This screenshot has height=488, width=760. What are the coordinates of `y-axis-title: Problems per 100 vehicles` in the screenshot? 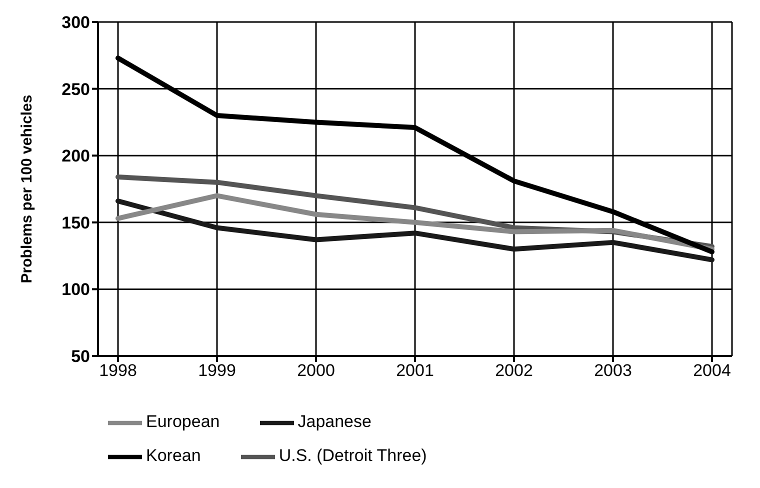 It's located at (27, 189).